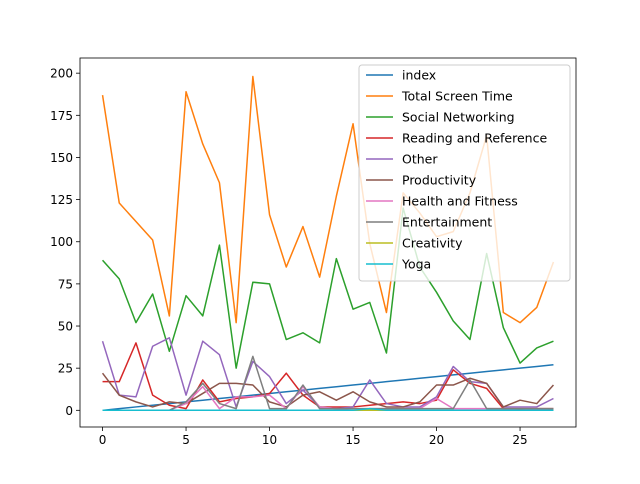  What do you see at coordinates (61, 74) in the screenshot?
I see `y-tick-label: 200` at bounding box center [61, 74].